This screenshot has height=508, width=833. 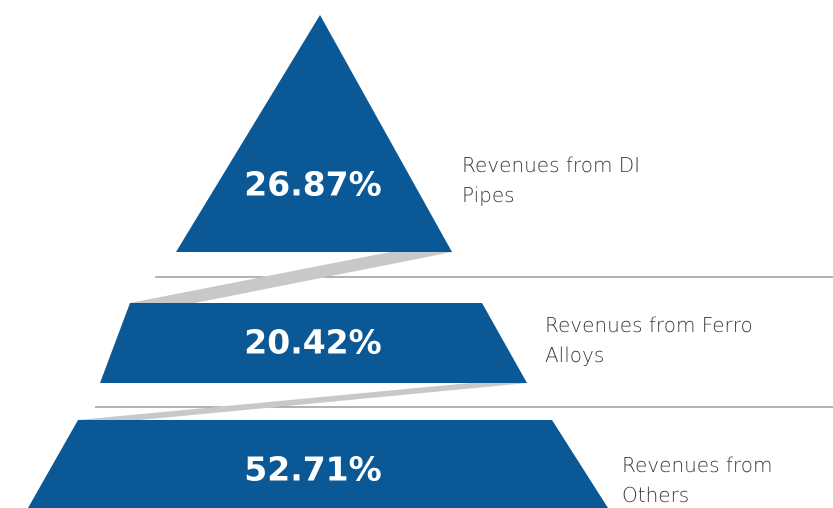 I want to click on category-label: Revenues from DI Pipes, so click(x=551, y=180).